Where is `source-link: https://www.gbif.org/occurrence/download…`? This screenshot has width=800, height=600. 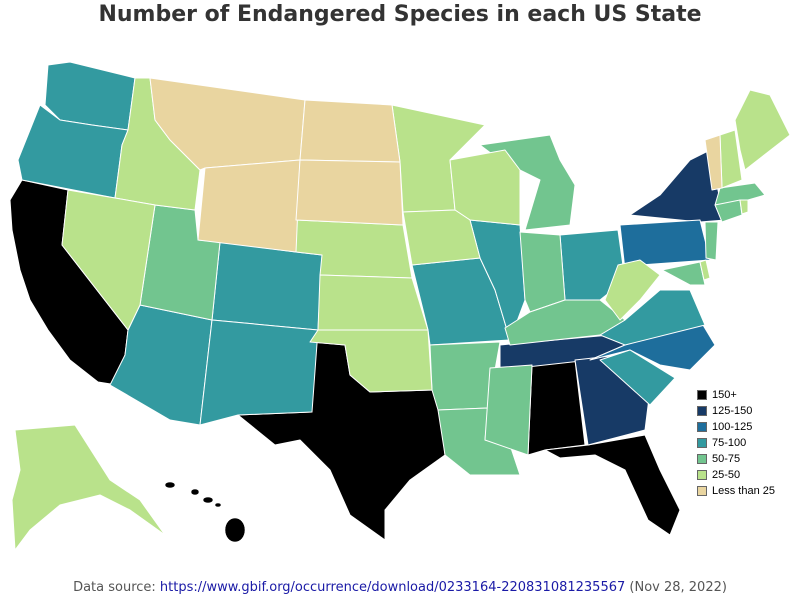
source-link: https://www.gbif.org/occurrence/download… is located at coordinates (392, 587).